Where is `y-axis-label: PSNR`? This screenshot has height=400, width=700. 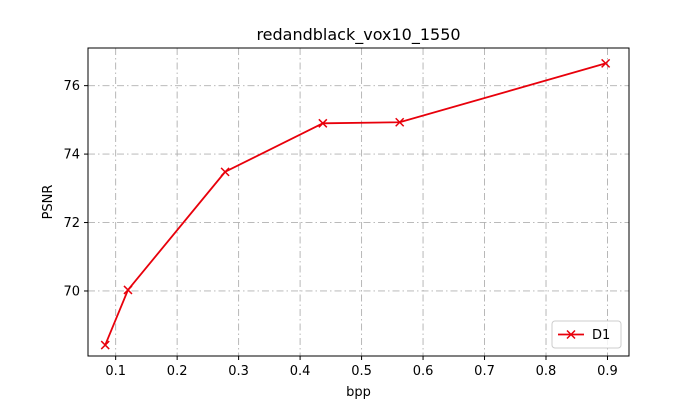
y-axis-label: PSNR is located at coordinates (48, 202).